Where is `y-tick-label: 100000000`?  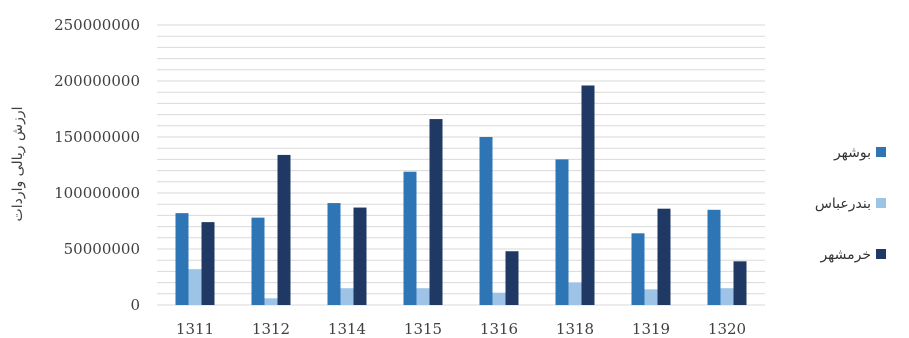 y-tick-label: 100000000 is located at coordinates (97, 193).